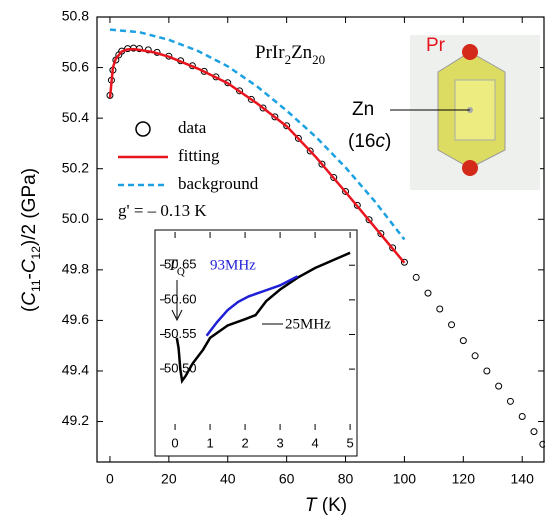 The image size is (545, 521). Describe the element at coordinates (75, 319) in the screenshot. I see `y-tick-label: 49.6` at that location.